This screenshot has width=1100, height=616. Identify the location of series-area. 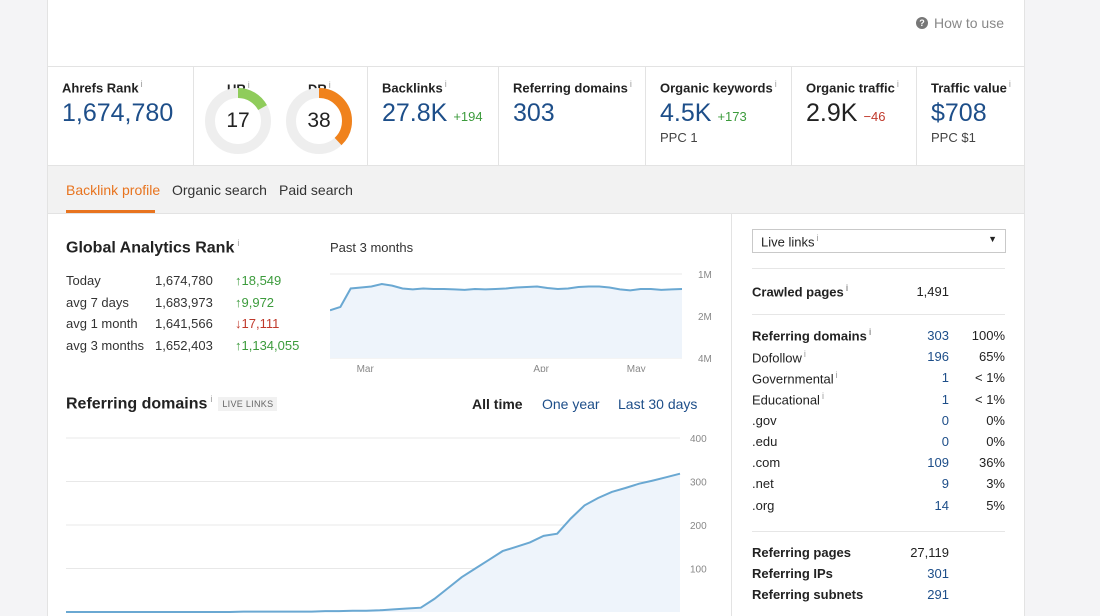
(373, 542).